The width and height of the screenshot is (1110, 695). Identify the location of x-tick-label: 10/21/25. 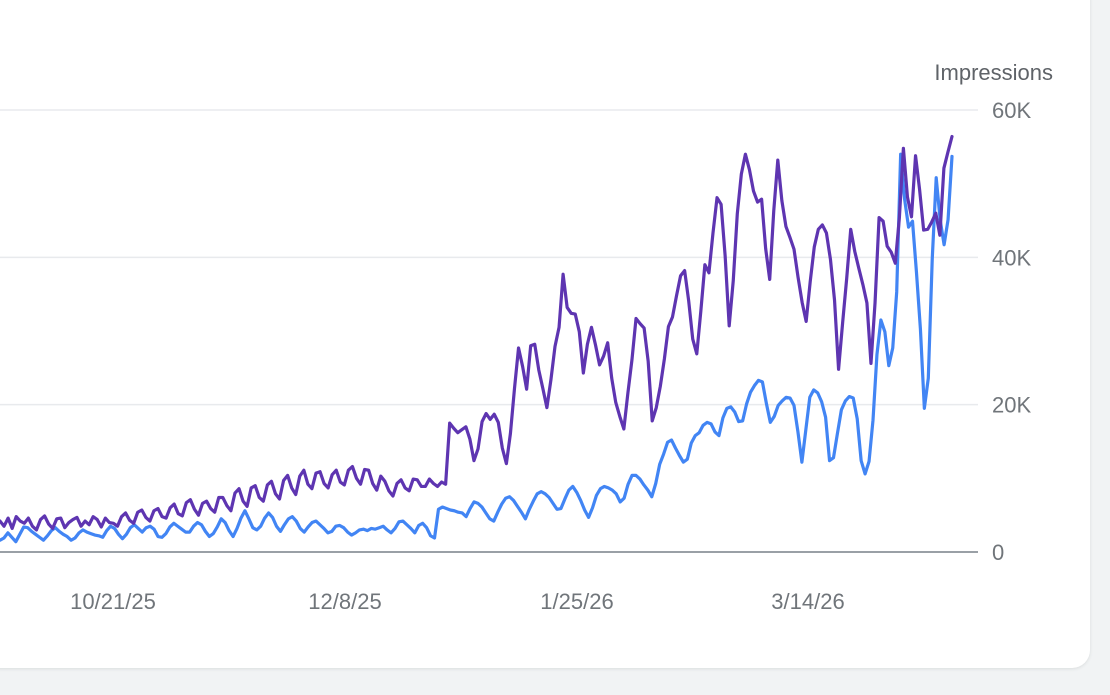
(113, 601).